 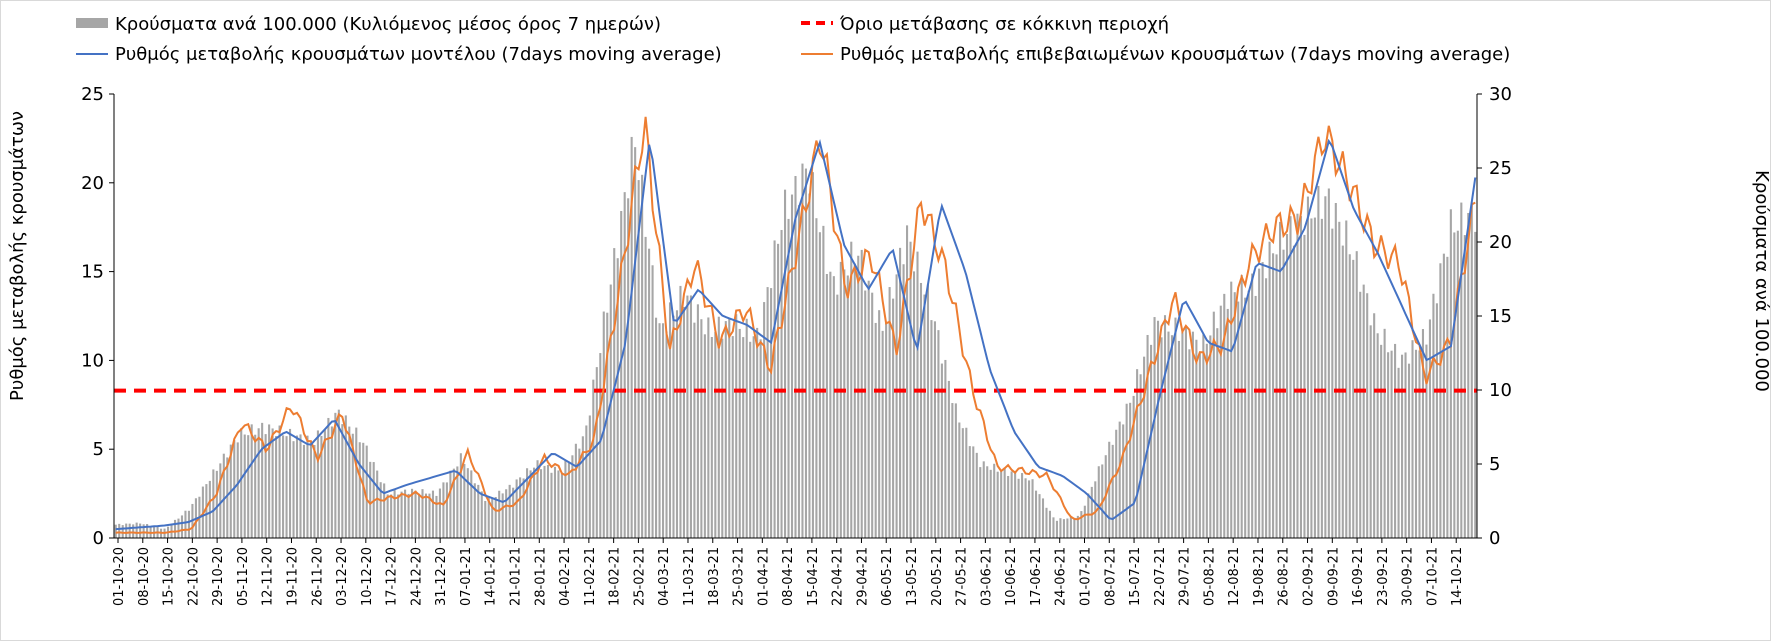 I want to click on y-left-tick-label: 15, so click(x=92, y=272).